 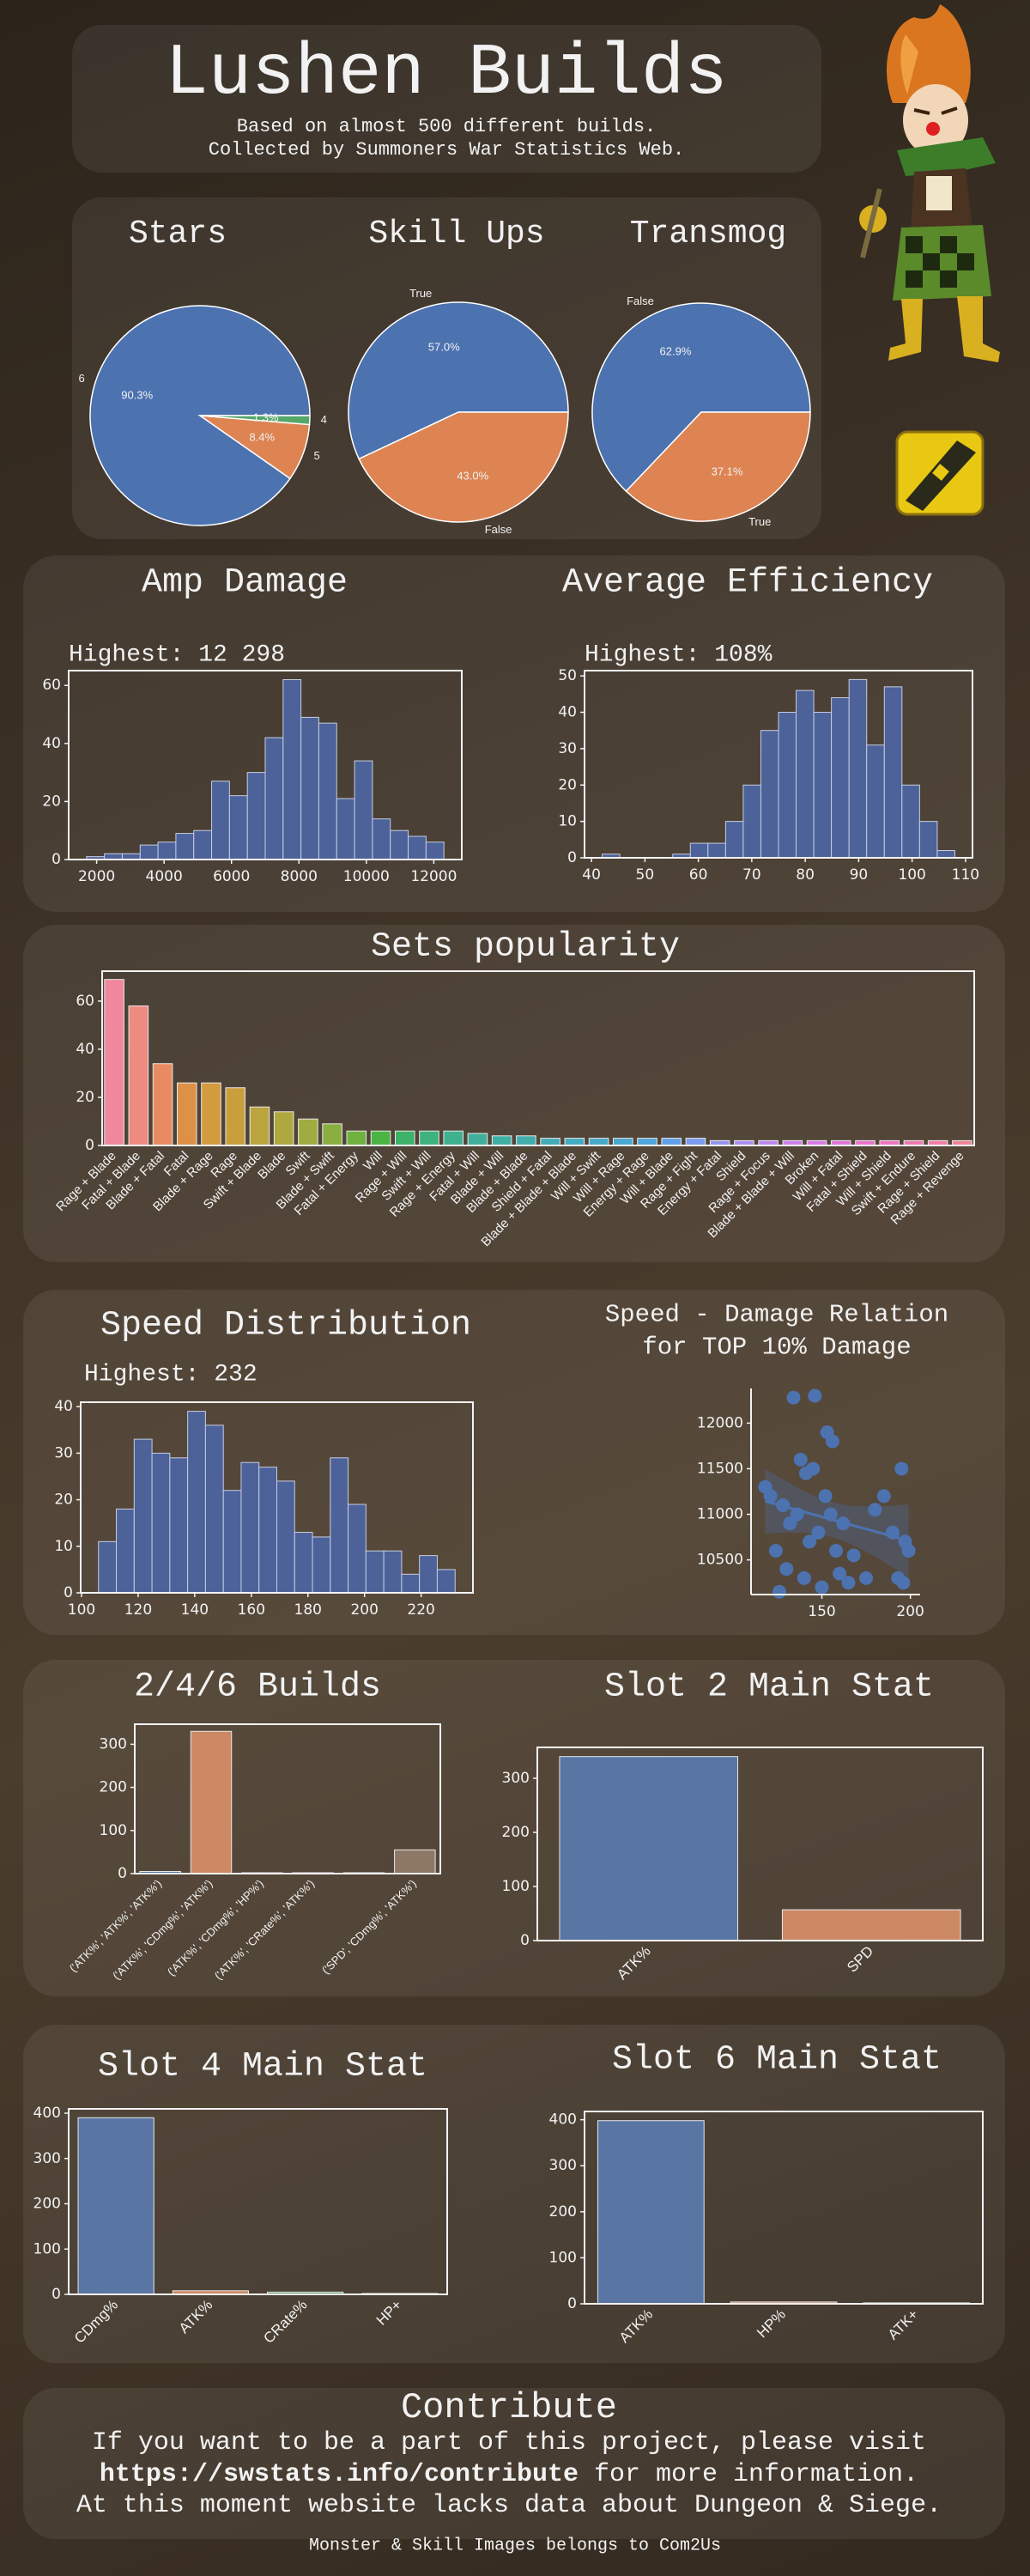 I want to click on chart-title: Transmog, so click(x=708, y=234).